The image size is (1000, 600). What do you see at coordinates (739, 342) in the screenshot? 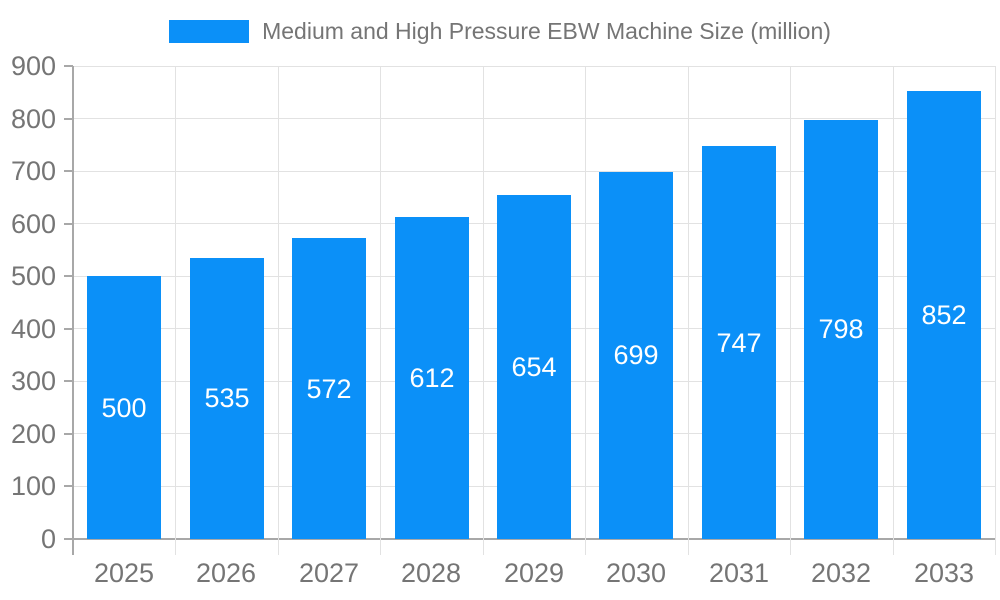
I see `bar-2031` at bounding box center [739, 342].